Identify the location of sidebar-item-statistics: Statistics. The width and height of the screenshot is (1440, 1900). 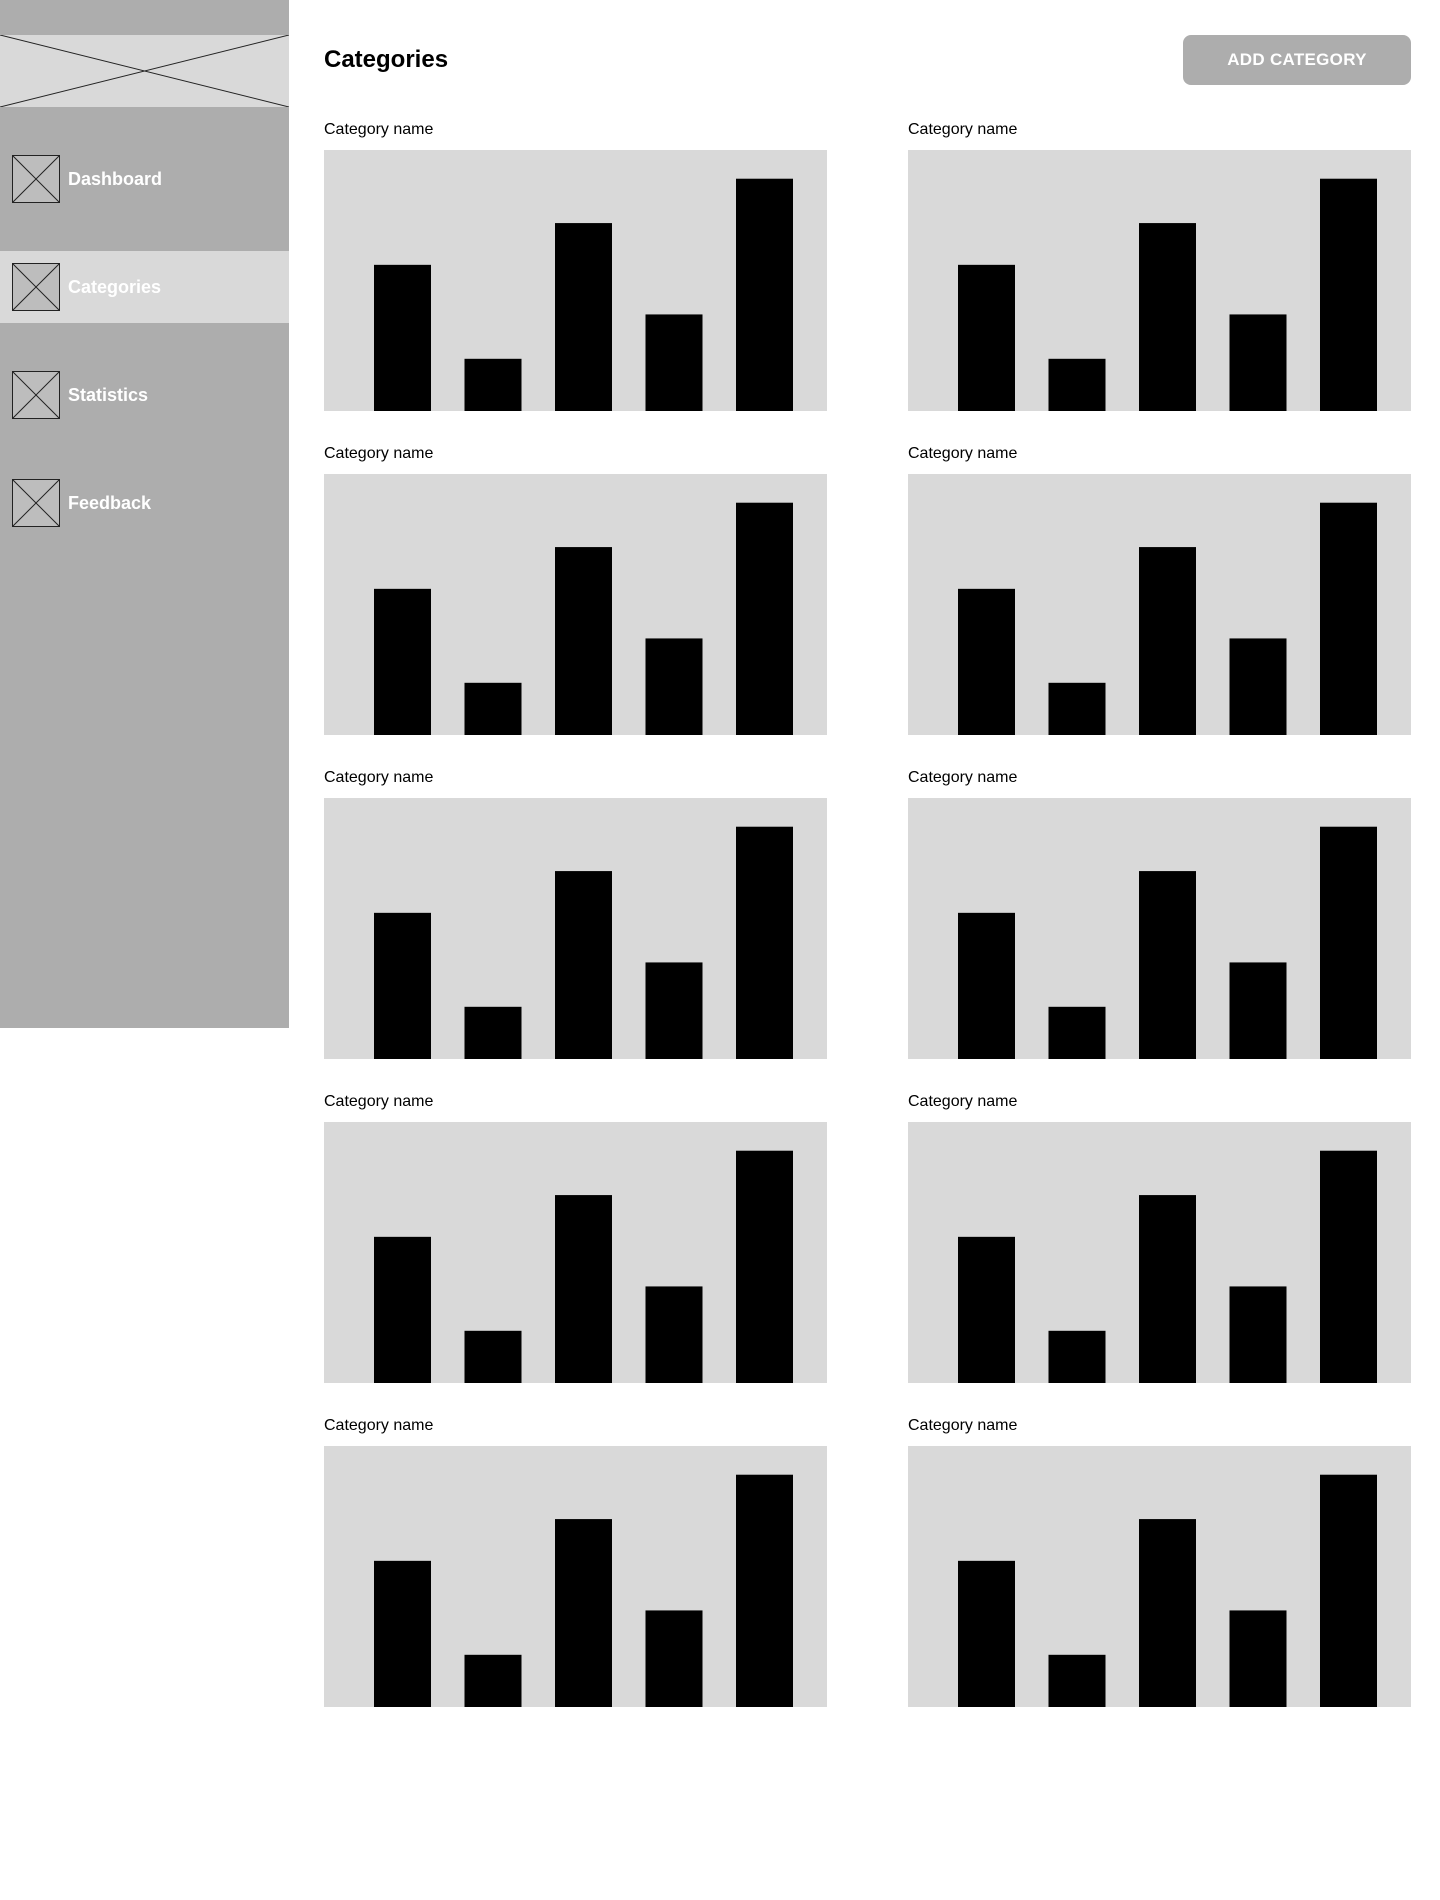
(144, 395).